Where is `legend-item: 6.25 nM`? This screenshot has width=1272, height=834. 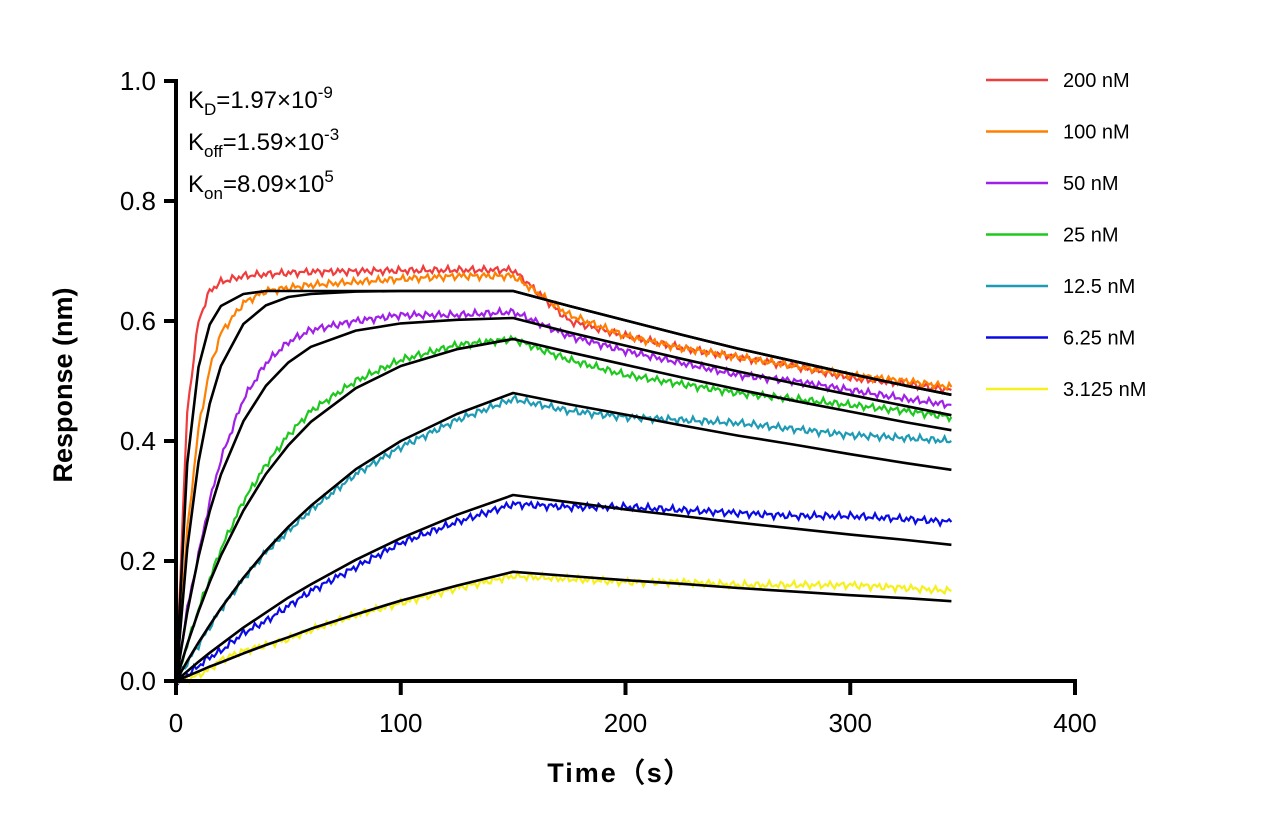 legend-item: 6.25 nM is located at coordinates (1060, 339).